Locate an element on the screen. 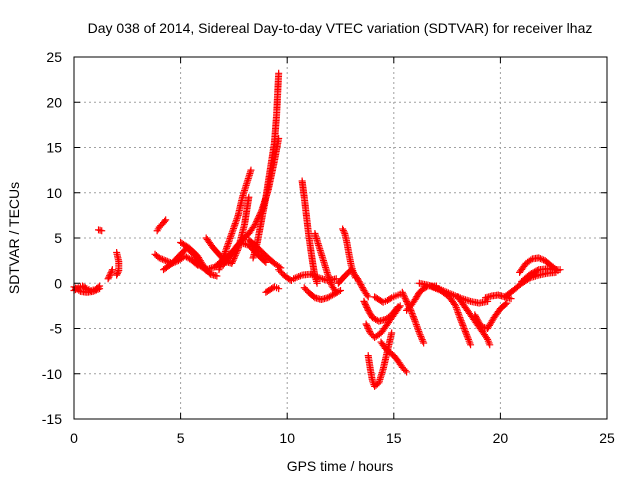 The height and width of the screenshot is (480, 640). x-tick-label: 15 is located at coordinates (394, 438).